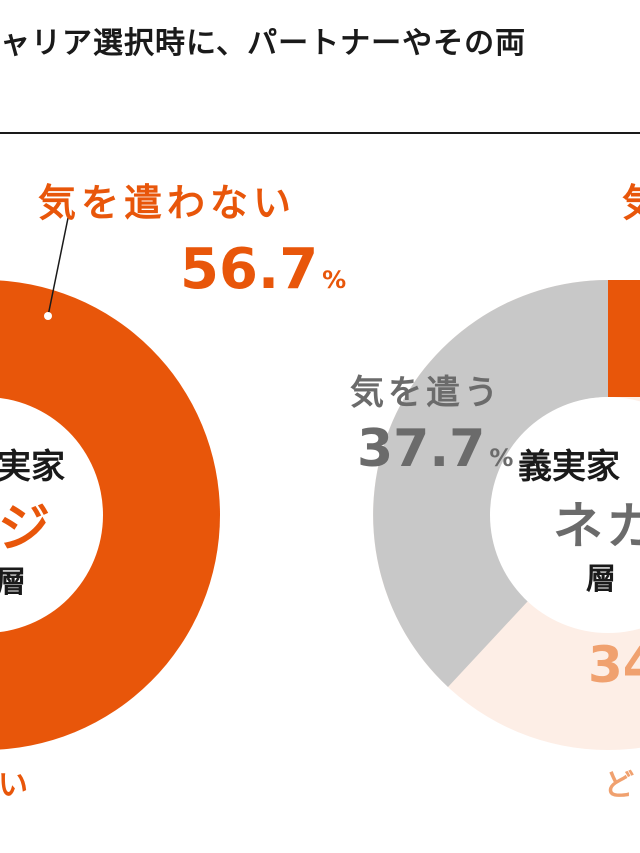 This screenshot has width=640, height=853. What do you see at coordinates (51, 515) in the screenshot?
I see `donut-hole-left` at bounding box center [51, 515].